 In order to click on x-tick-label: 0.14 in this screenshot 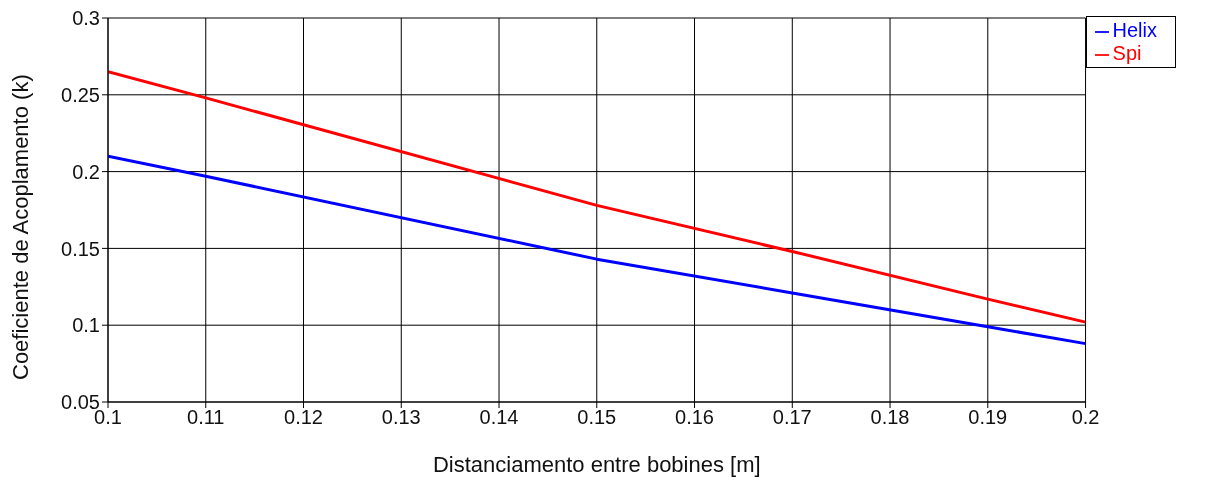, I will do `click(499, 417)`.